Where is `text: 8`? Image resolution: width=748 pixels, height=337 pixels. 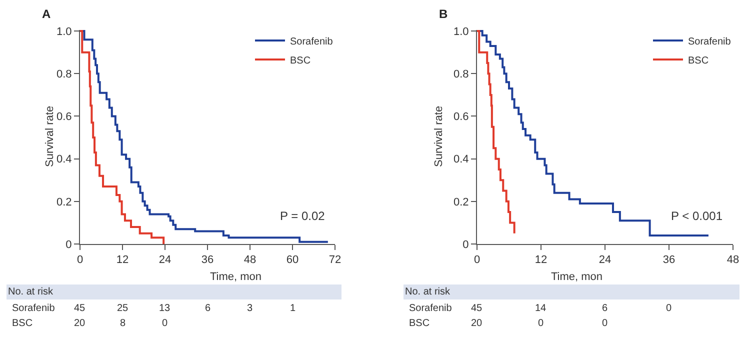
text: 8 is located at coordinates (123, 323).